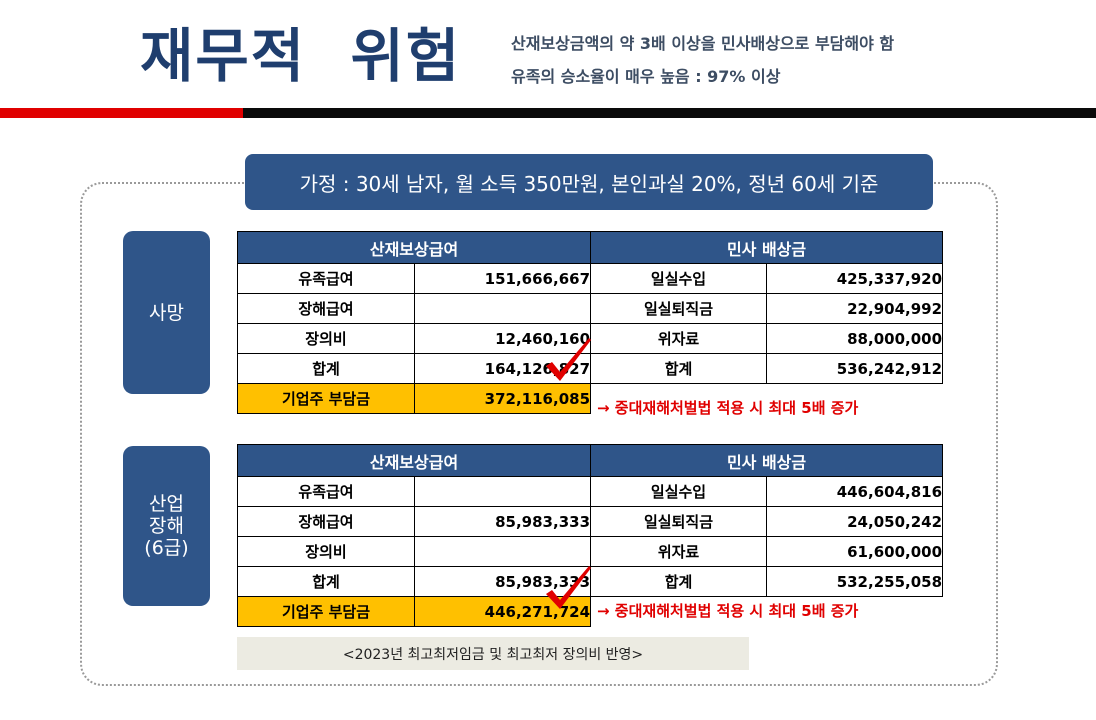 The height and width of the screenshot is (720, 1096). Describe the element at coordinates (855, 551) in the screenshot. I see `cell-value: 61,600,000` at that location.